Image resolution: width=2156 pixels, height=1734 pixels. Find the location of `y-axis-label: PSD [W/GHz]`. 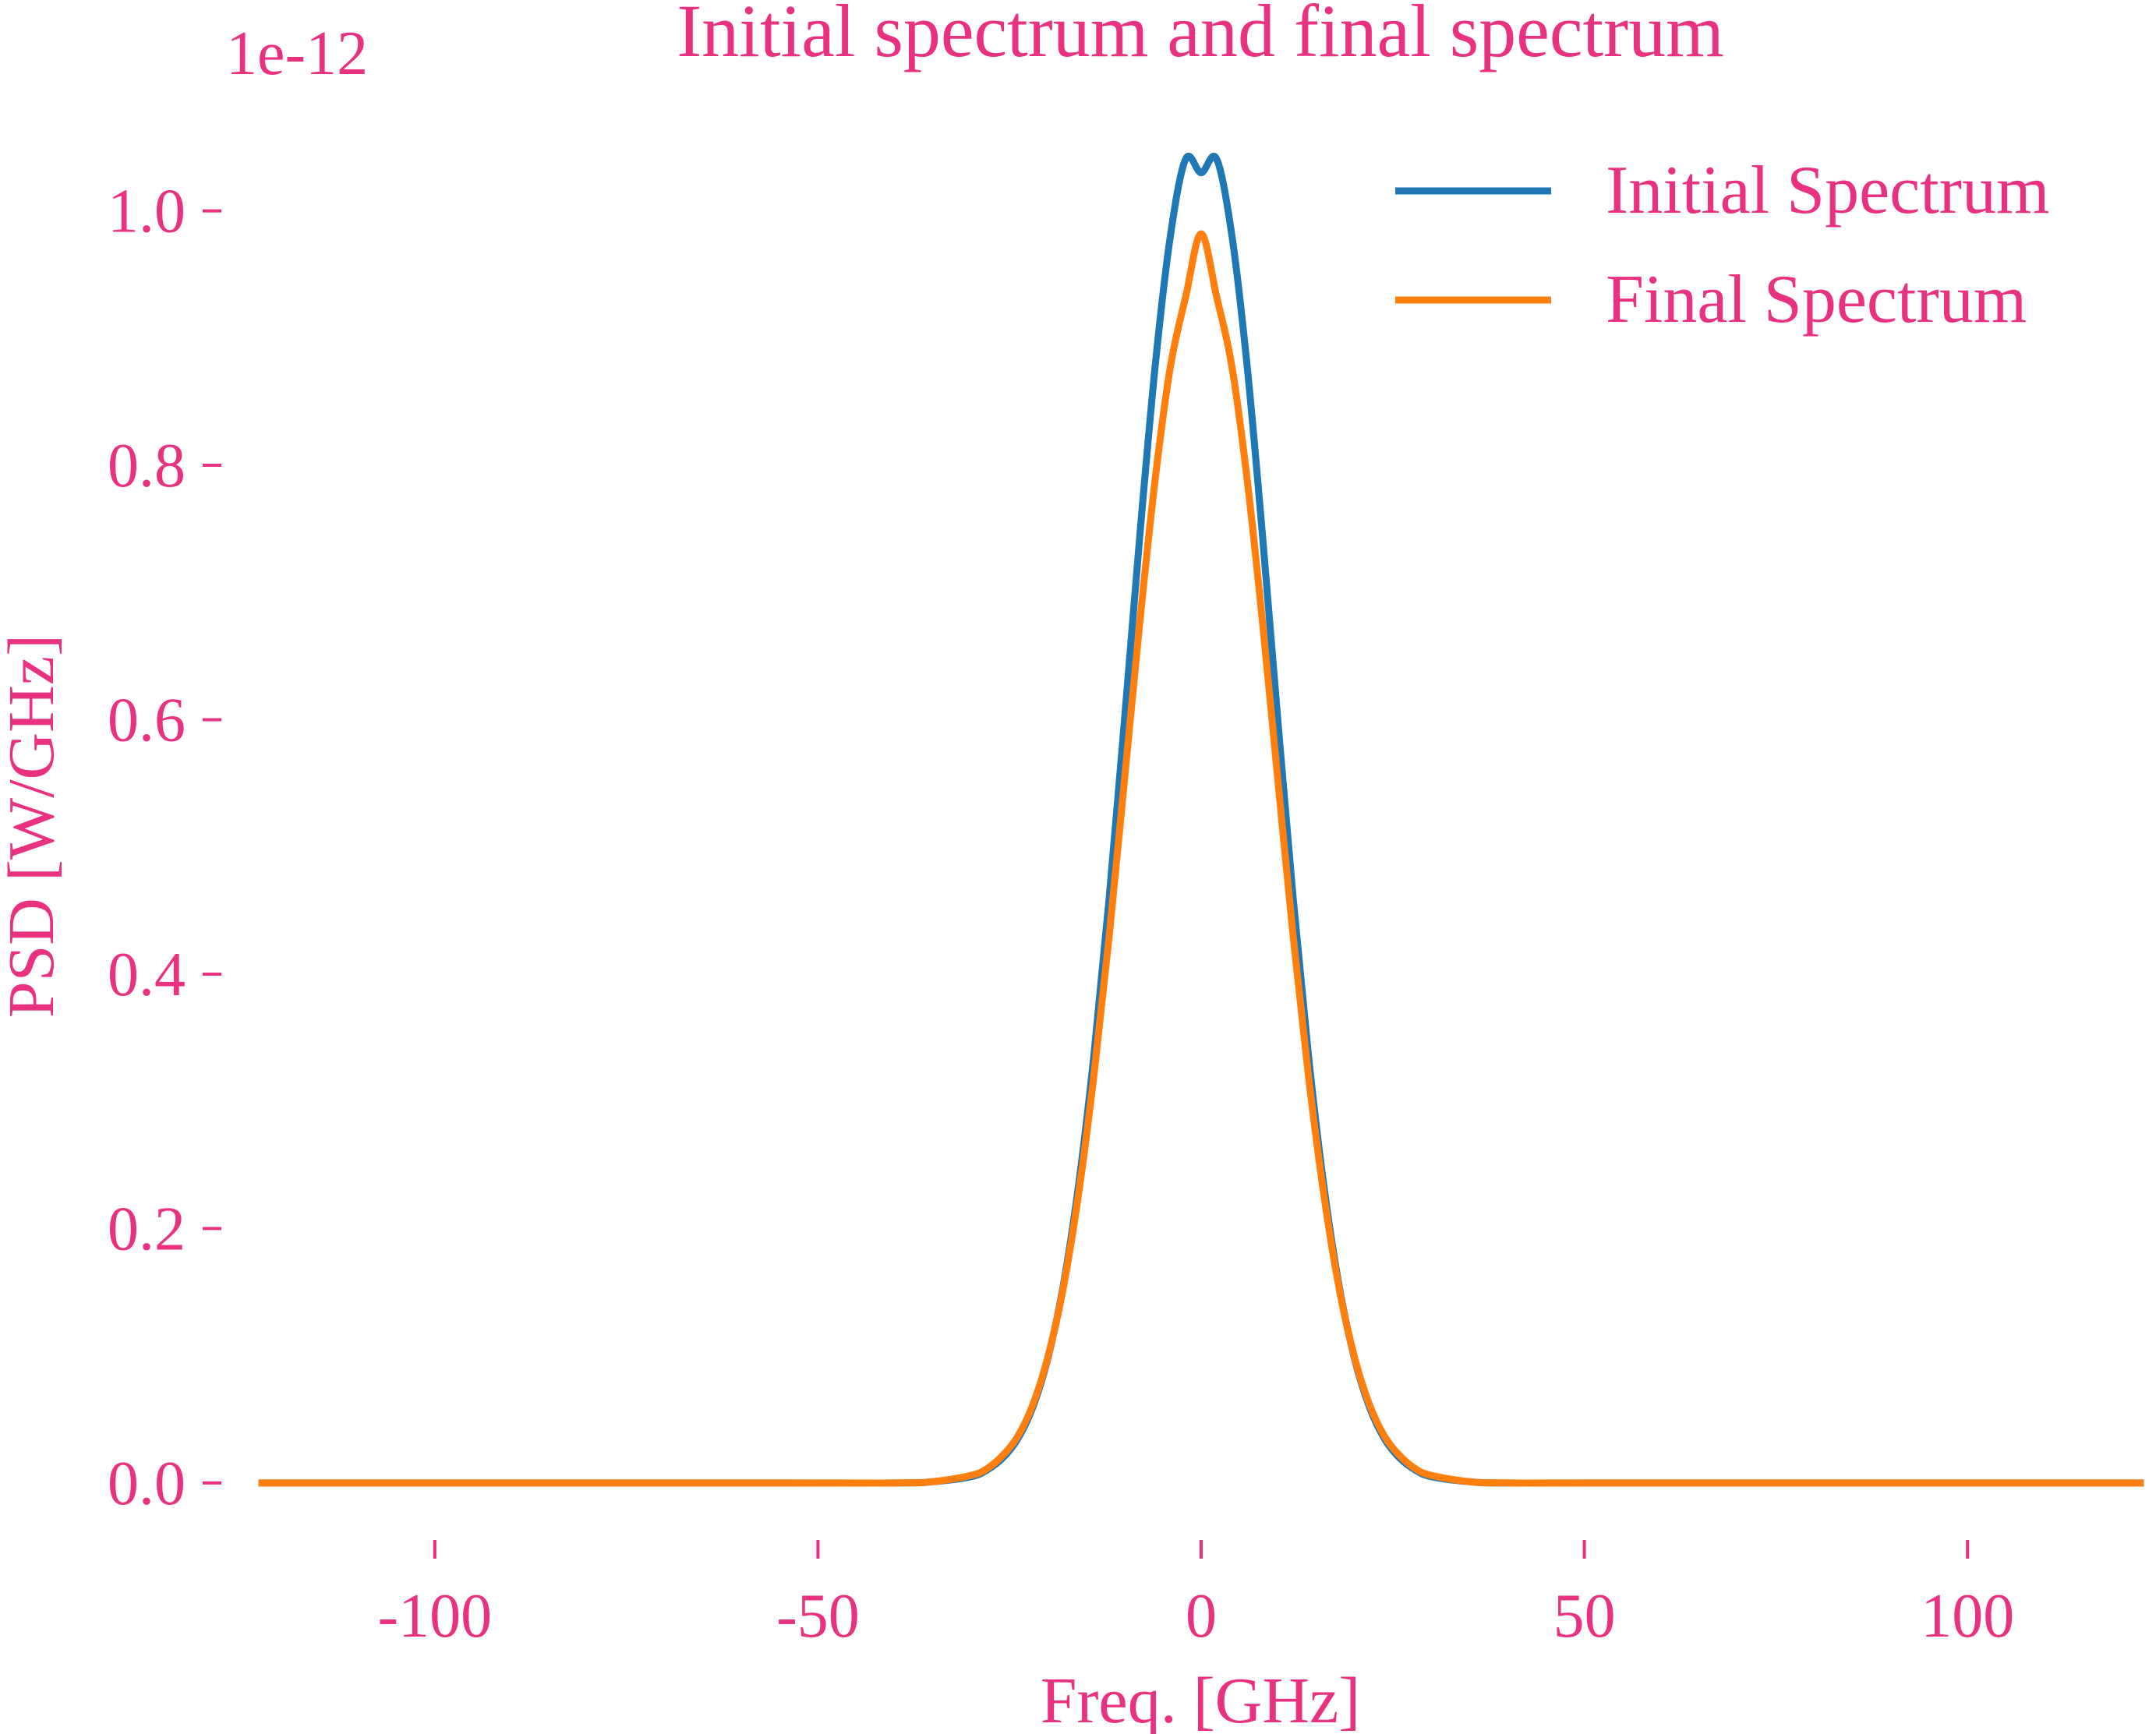

y-axis-label: PSD [W/GHz] is located at coordinates (34, 826).